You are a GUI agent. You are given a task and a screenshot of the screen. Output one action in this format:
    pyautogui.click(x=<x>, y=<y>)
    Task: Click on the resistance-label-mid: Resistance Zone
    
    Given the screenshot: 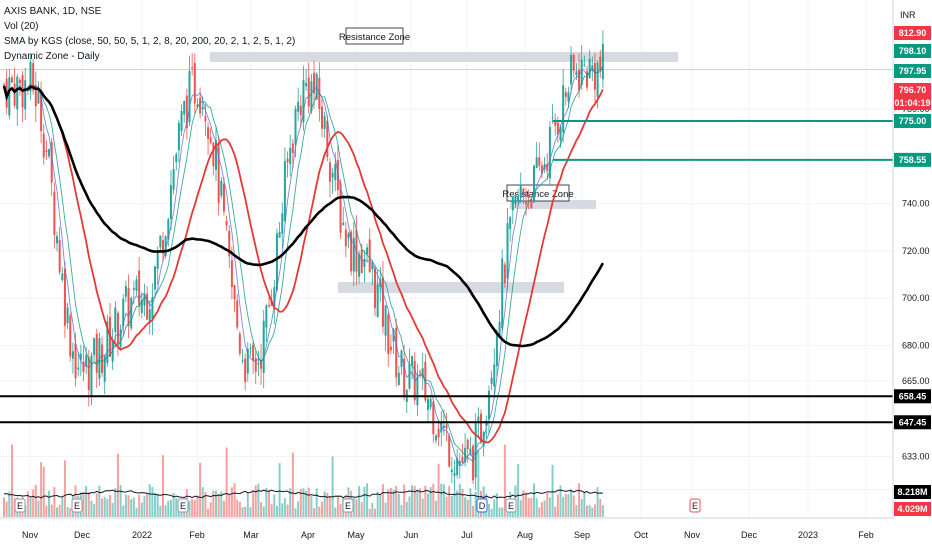 What is the action you would take?
    pyautogui.click(x=537, y=194)
    